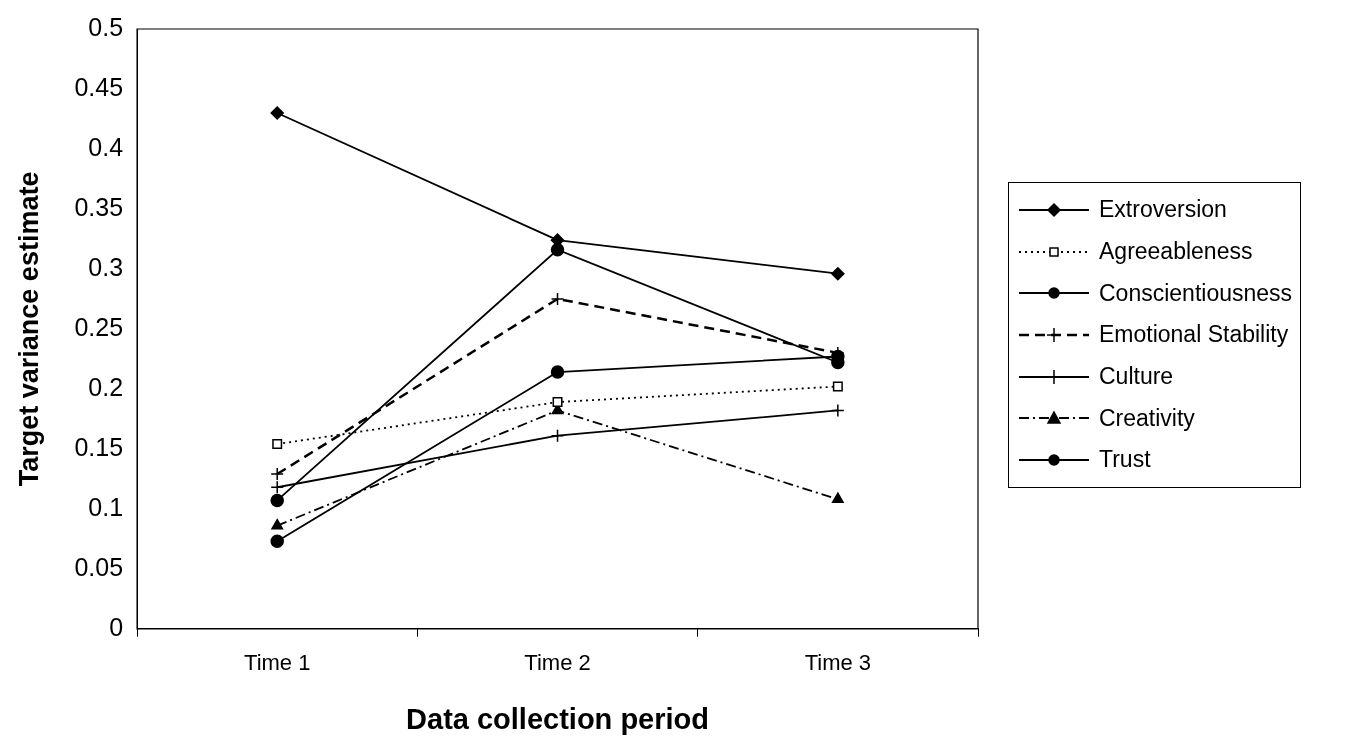  Describe the element at coordinates (1163, 210) in the screenshot. I see `legend-label: Extroversion` at that location.